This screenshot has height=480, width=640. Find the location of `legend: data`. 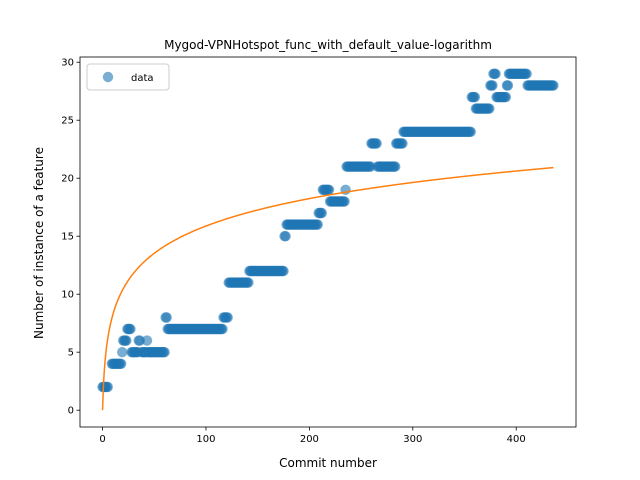

legend: data is located at coordinates (128, 77).